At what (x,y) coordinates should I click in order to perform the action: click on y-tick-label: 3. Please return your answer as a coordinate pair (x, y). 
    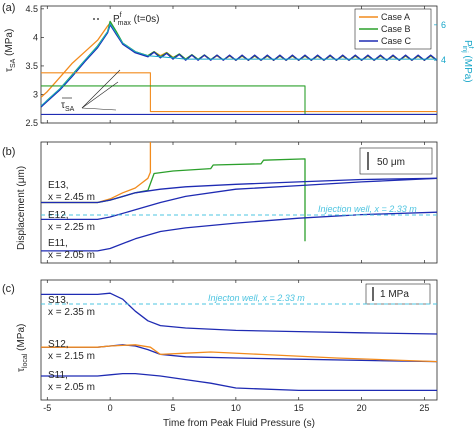
    Looking at the image, I should click on (35, 94).